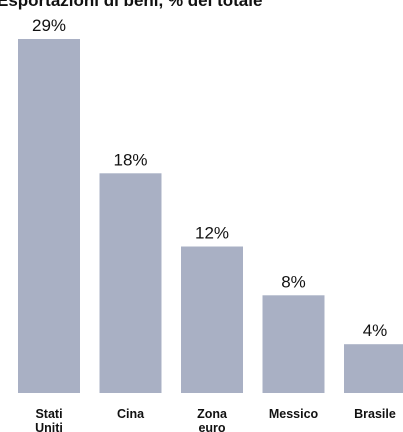 This screenshot has height=432, width=403. I want to click on category-label-0-line-1: Uniti, so click(49, 426).